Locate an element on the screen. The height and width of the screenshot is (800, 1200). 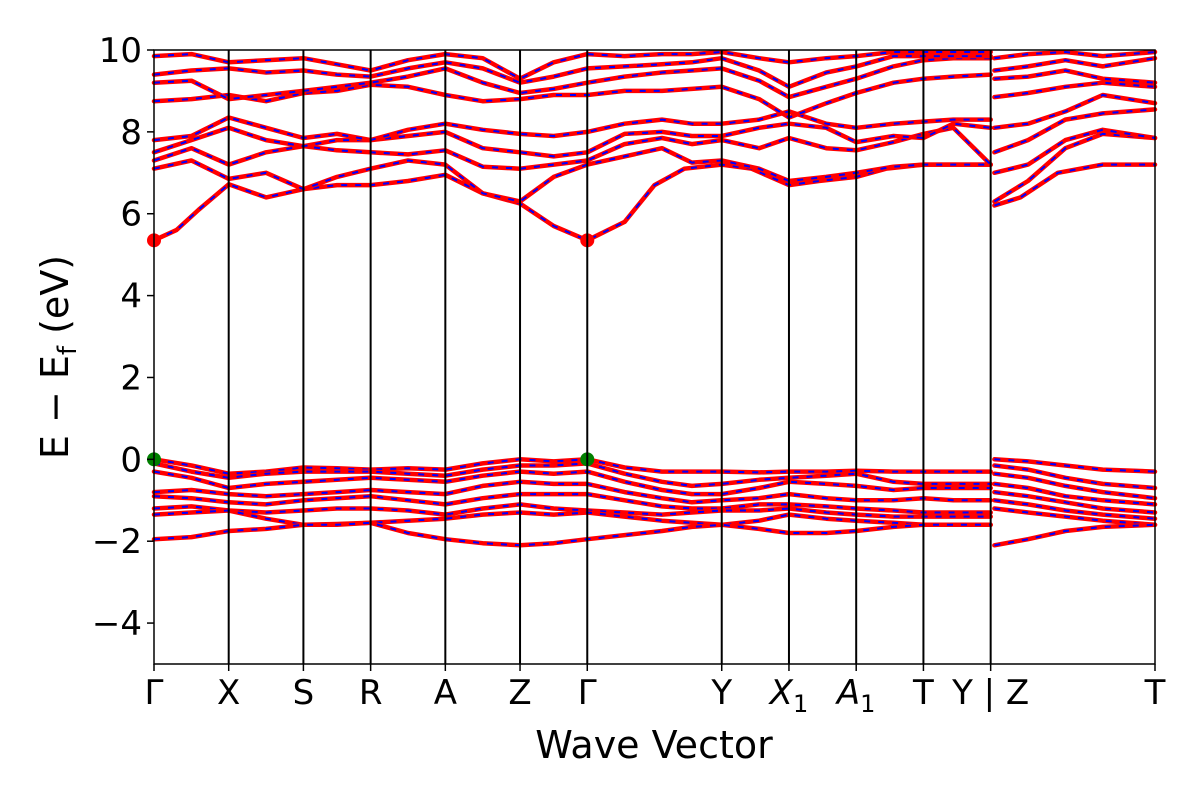
x-tick-label: Z is located at coordinates (519, 693).